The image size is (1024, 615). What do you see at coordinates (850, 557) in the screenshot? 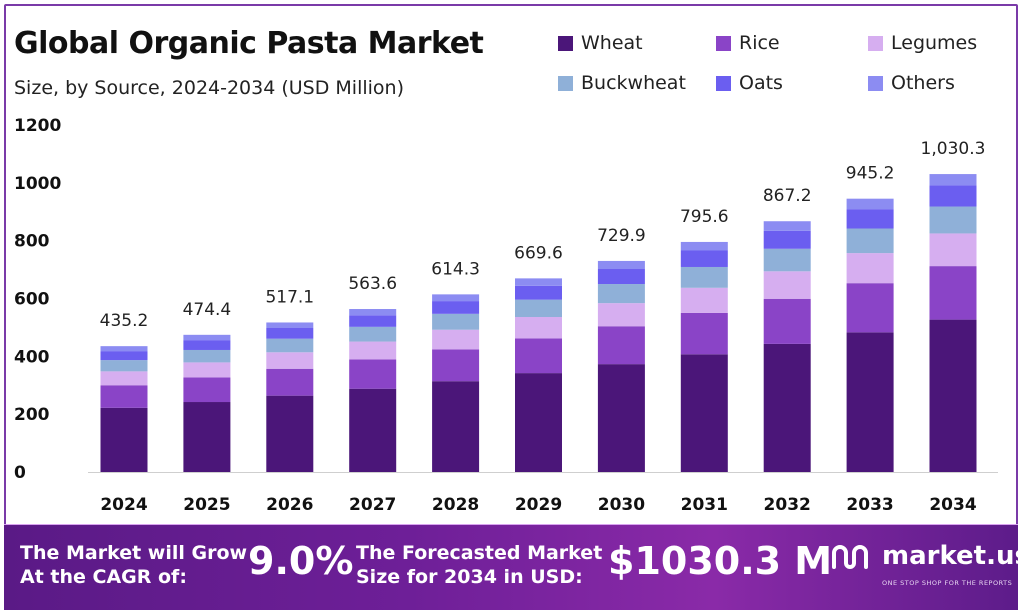
I see `brand-mark-icon` at bounding box center [850, 557].